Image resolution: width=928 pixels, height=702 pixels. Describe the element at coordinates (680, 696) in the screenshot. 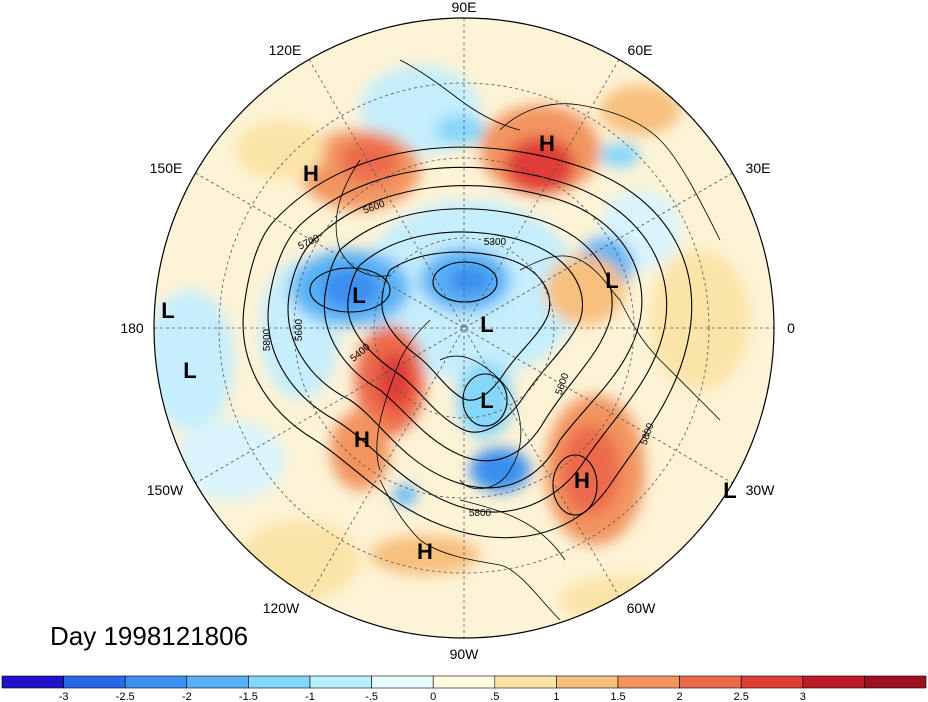

I see `colorbar-tick-label: 2` at that location.